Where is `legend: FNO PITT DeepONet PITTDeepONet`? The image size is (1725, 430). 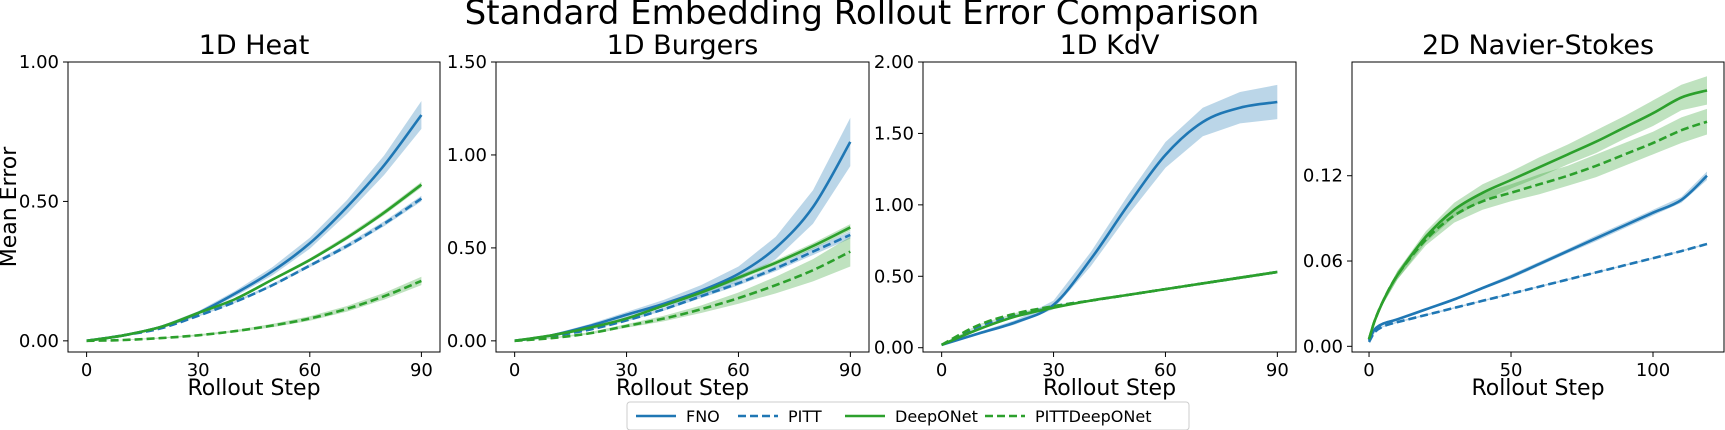
legend: FNO PITT DeepONet PITTDeepONet is located at coordinates (908, 415).